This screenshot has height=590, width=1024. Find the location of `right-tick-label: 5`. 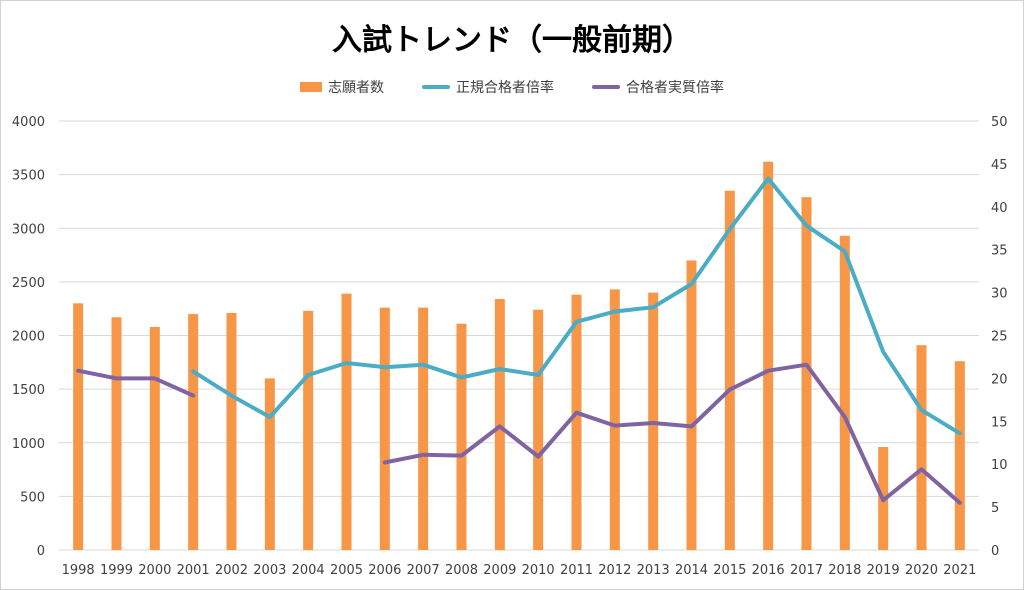

right-tick-label: 5 is located at coordinates (995, 508).